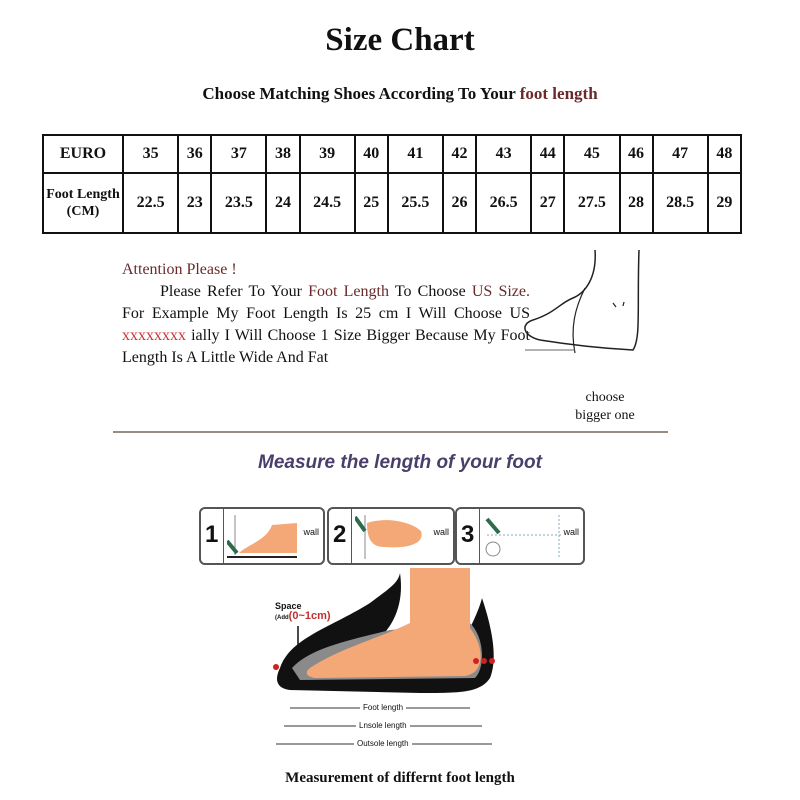  What do you see at coordinates (83, 203) in the screenshot?
I see `row-header-foot-length: Foot Length (CM)` at bounding box center [83, 203].